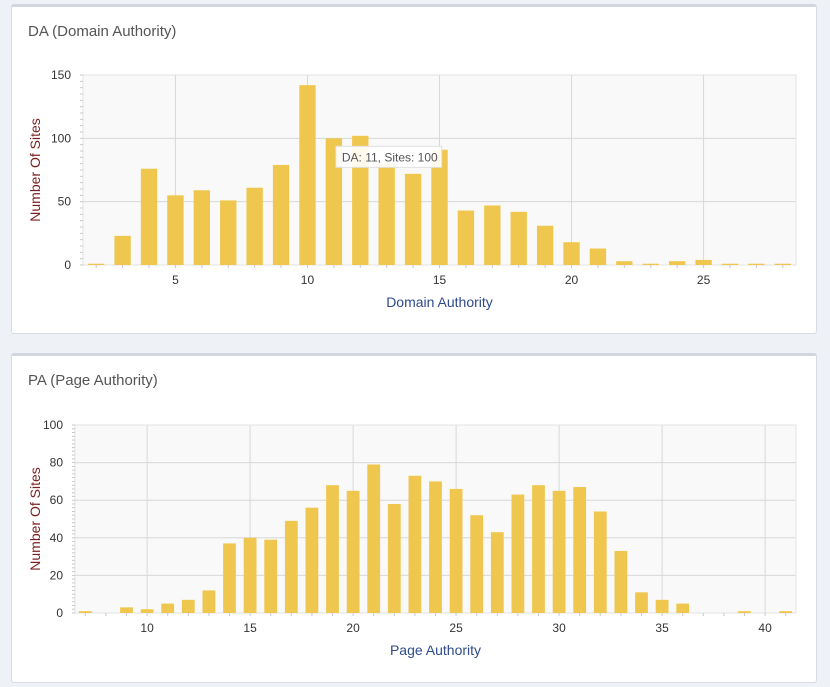 Image resolution: width=830 pixels, height=687 pixels. Describe the element at coordinates (102, 31) in the screenshot. I see `da-panel-title: DA (Domain Authority)` at that location.